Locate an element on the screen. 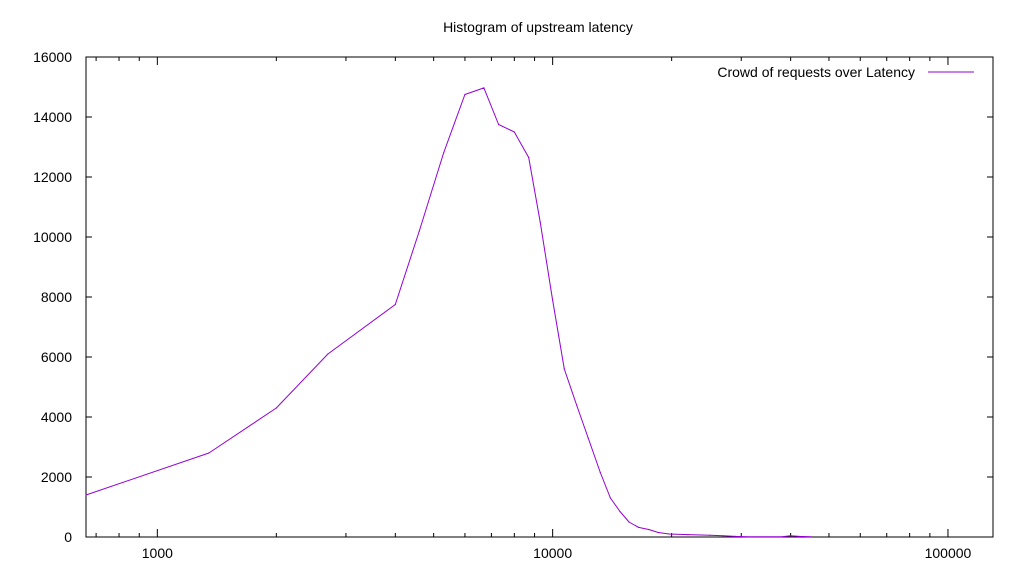  x-tick-label: 100000 is located at coordinates (948, 553).